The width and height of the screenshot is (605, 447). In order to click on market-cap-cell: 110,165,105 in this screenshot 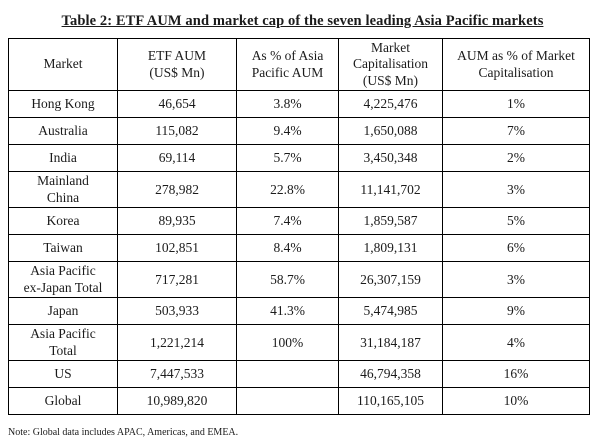, I will do `click(390, 401)`.